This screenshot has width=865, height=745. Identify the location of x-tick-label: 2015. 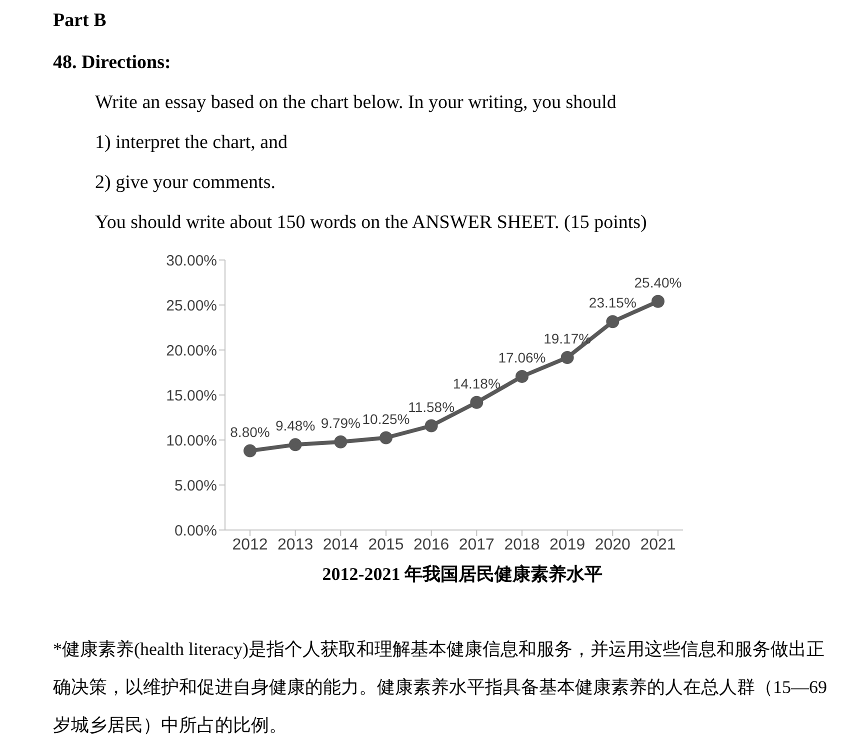
(386, 545).